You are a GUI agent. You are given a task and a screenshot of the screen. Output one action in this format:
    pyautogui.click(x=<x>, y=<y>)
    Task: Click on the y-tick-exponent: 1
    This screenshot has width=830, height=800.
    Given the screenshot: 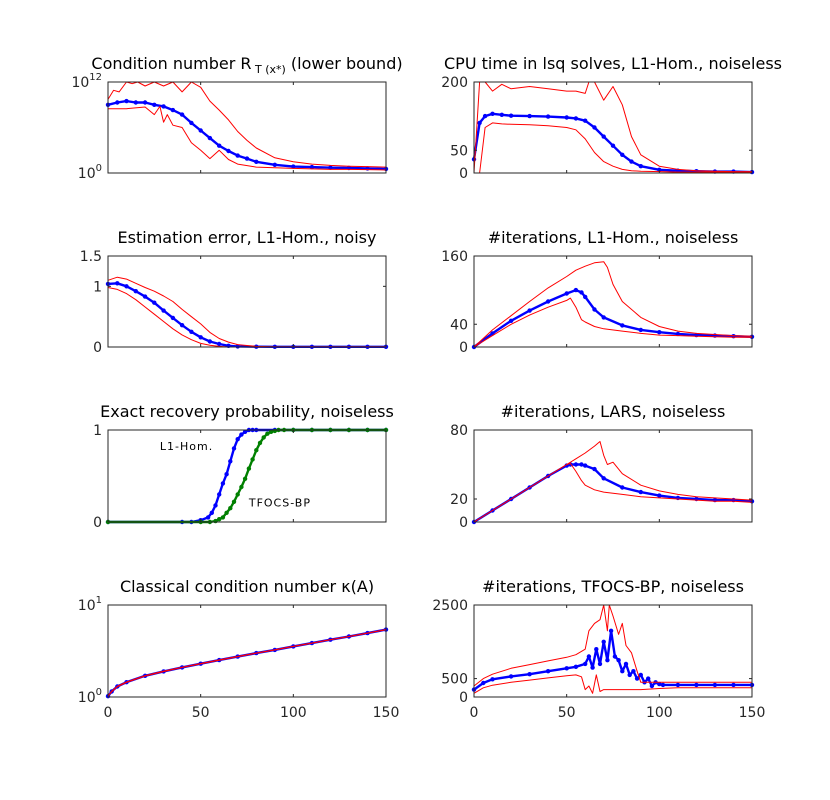 What is the action you would take?
    pyautogui.click(x=99, y=600)
    